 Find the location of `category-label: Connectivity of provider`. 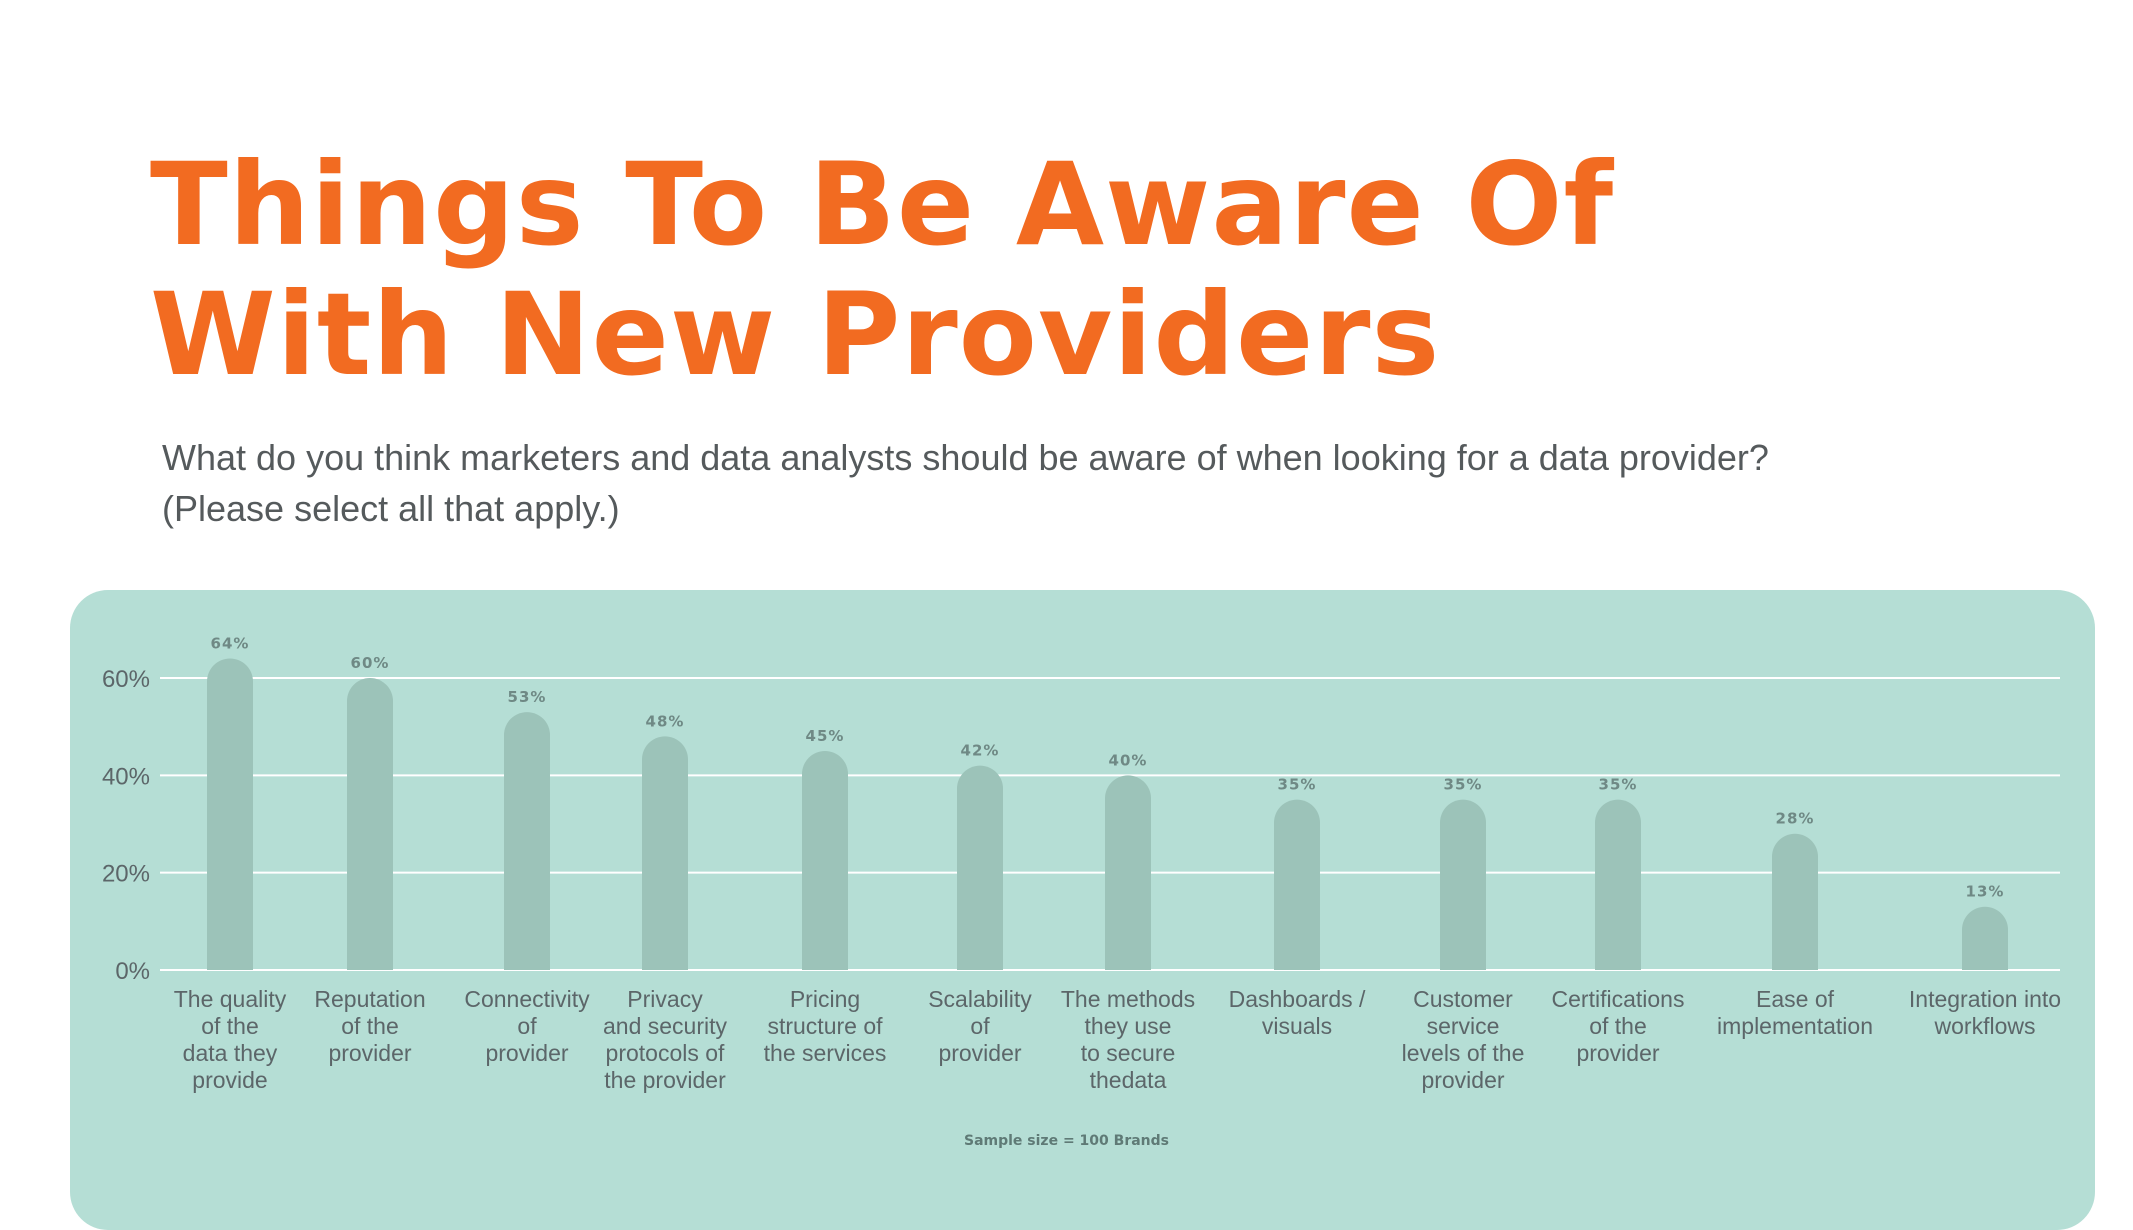

category-label: Connectivity of provider is located at coordinates (527, 1026).